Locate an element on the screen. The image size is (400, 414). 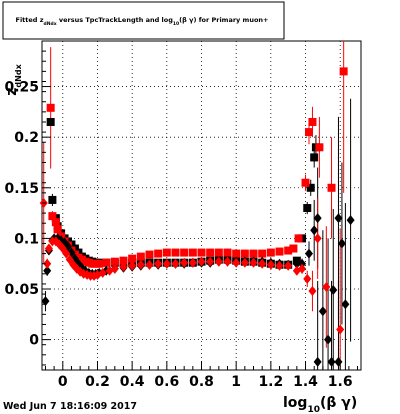
chart-title-rest: versus TpcTrackLength and log is located at coordinates (115, 20).